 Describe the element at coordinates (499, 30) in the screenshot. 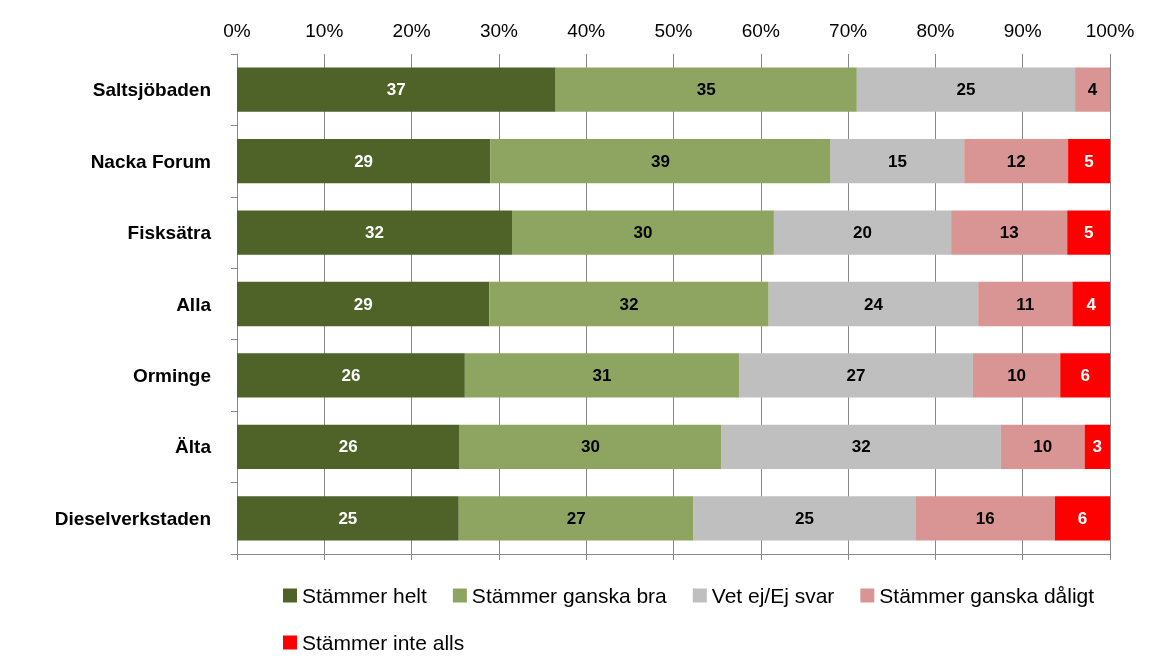

I see `x-tick-label: 30%` at that location.